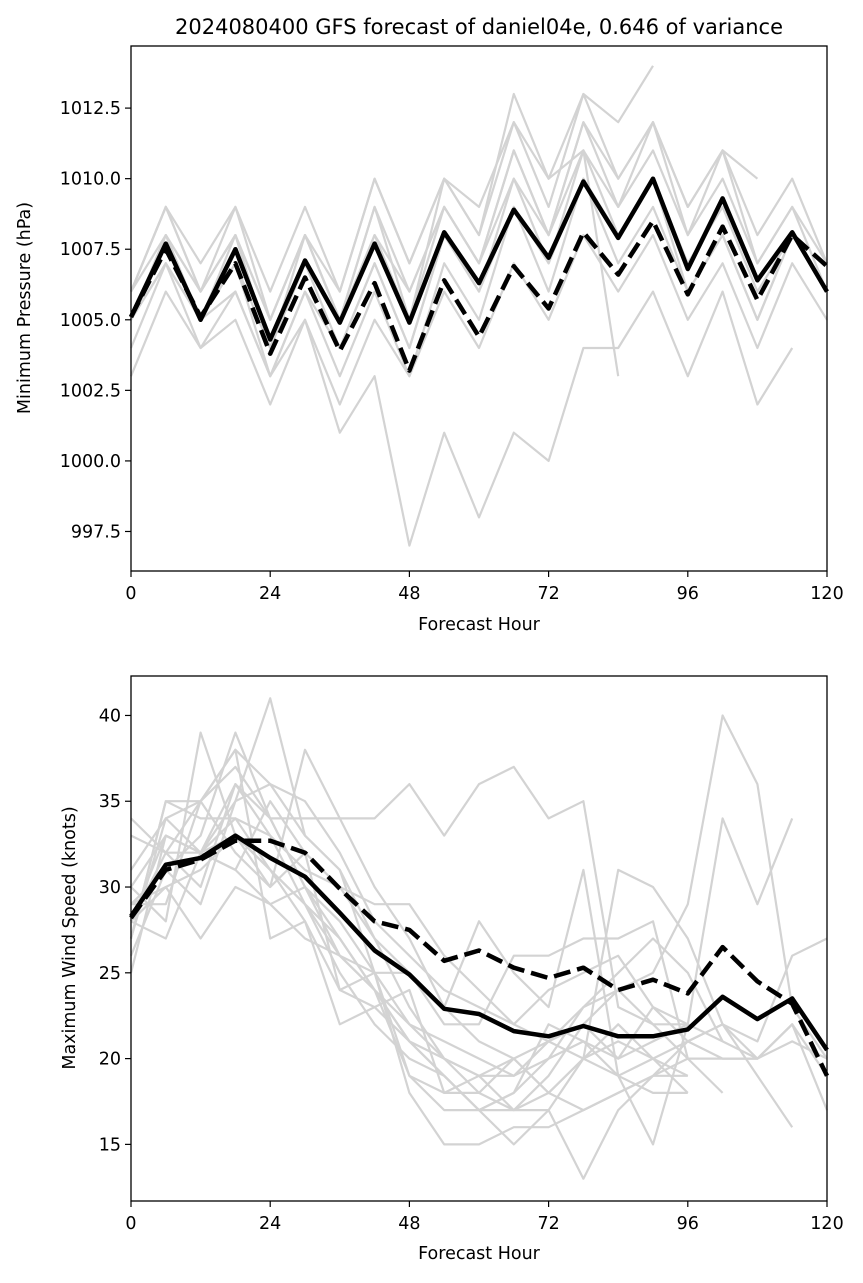 Image resolution: width=863 pixels, height=1283 pixels. Describe the element at coordinates (90, 391) in the screenshot. I see `pressure-y-tick-label: 1002.5` at that location.